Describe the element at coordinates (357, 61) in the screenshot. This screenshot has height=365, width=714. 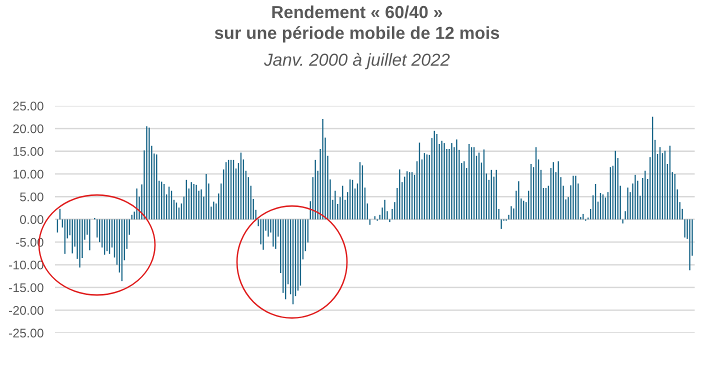
I see `chart-subtitle: Janv. 2000 à juillet 2022` at that location.